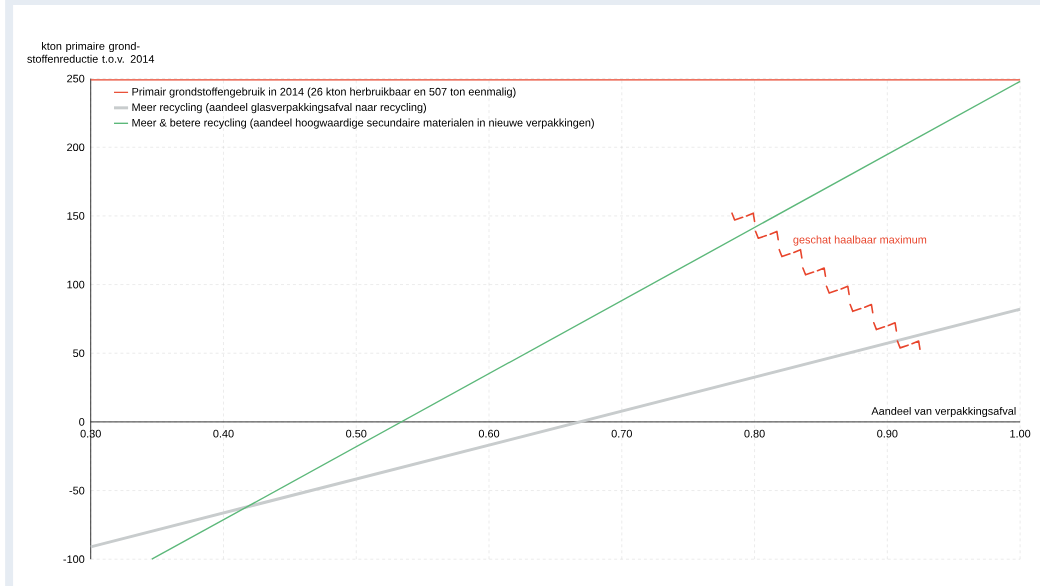 The width and height of the screenshot is (1040, 586). Describe the element at coordinates (279, 108) in the screenshot. I see `legend-label: Meer recycling (aandeel glasverpakkingsafval naar recycling)` at that location.